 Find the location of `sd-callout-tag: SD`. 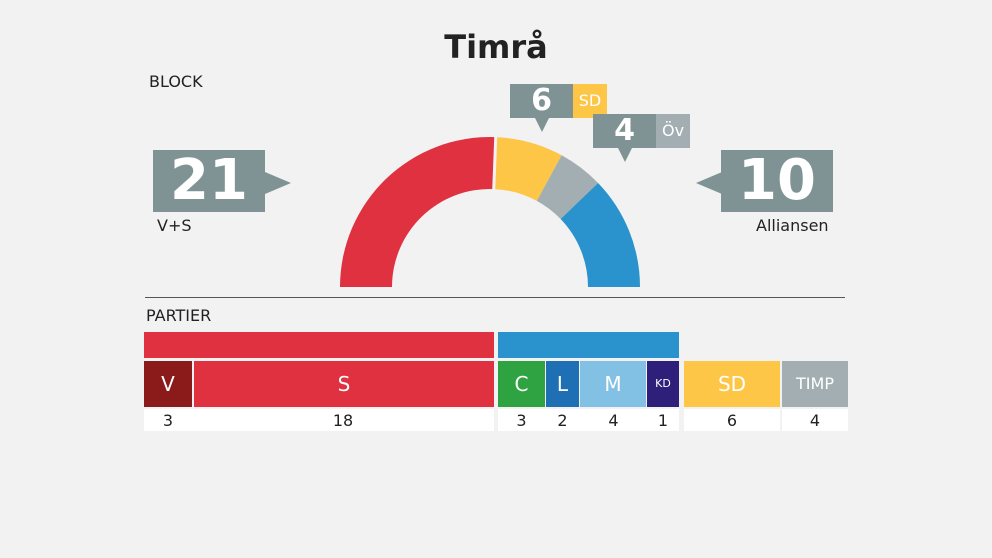

sd-callout-tag: SD is located at coordinates (590, 101).